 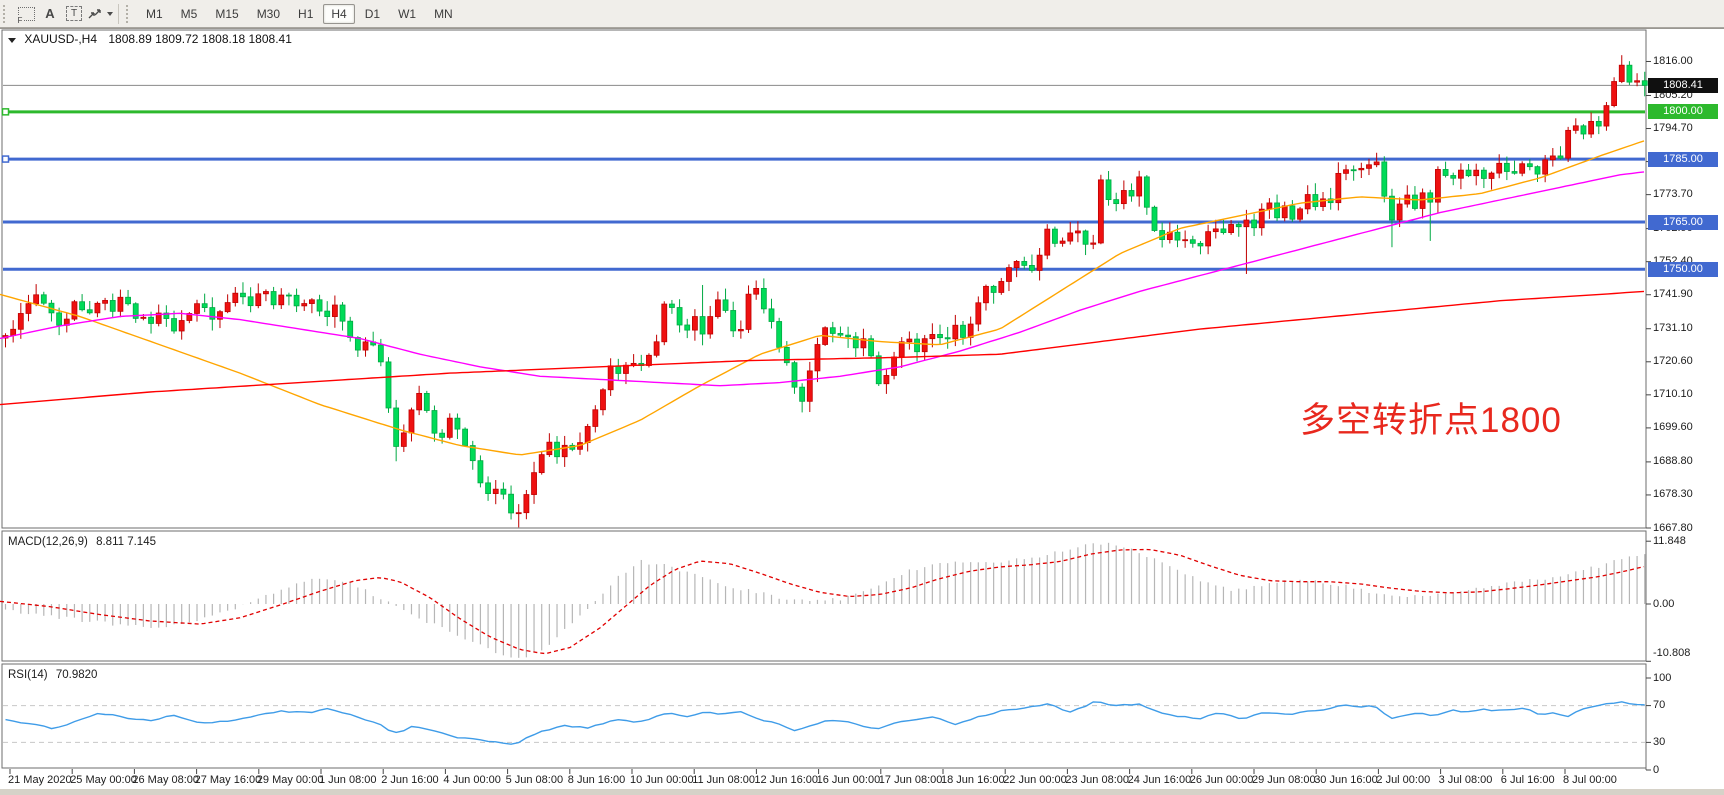 What do you see at coordinates (103, 780) in the screenshot?
I see `date-tick-label: 25 May 00:00` at bounding box center [103, 780].